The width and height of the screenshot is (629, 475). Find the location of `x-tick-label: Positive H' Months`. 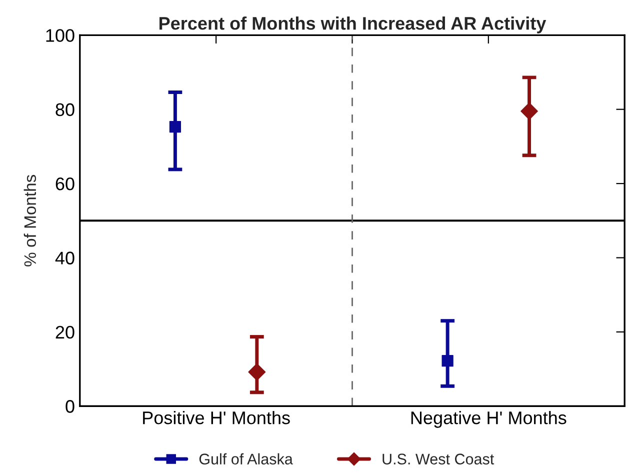

x-tick-label: Positive H' Months is located at coordinates (216, 417).